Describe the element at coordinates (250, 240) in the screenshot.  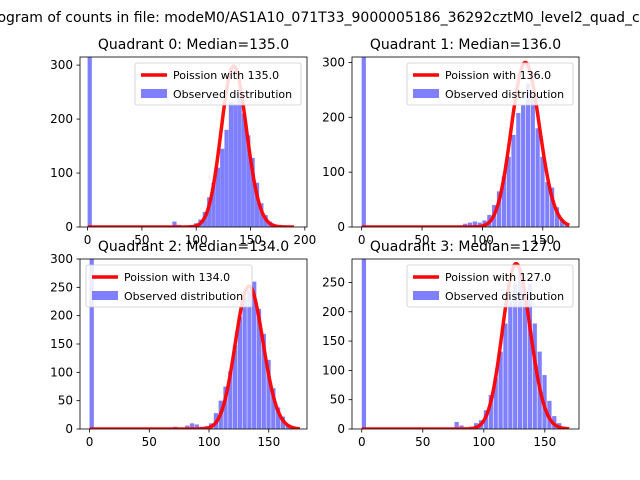
I see `quadrant-0-x-tick-label: 150` at that location.